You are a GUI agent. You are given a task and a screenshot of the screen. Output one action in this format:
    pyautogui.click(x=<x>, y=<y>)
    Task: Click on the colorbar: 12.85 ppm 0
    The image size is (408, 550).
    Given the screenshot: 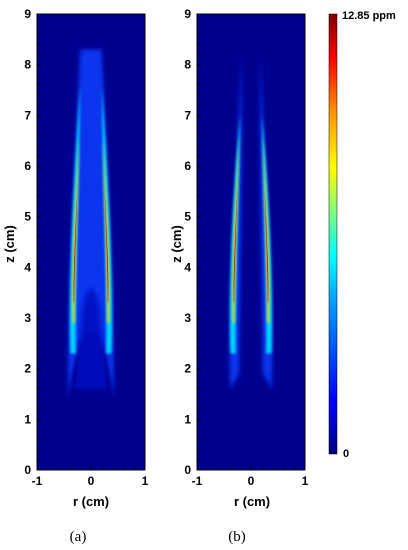 What is the action you would take?
    pyautogui.click(x=362, y=235)
    